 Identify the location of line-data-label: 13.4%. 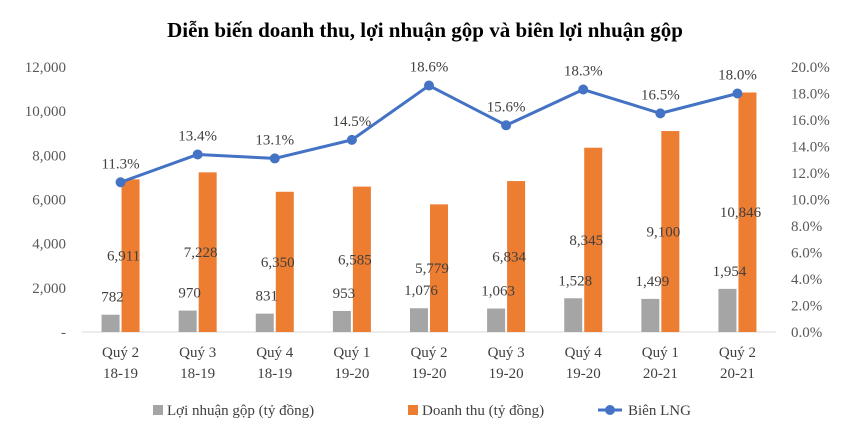
(197, 136).